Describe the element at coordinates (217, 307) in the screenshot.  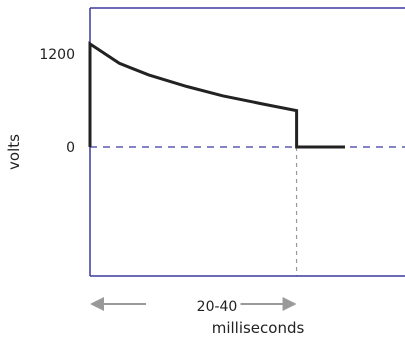
I see `duration-label: 20-40` at that location.